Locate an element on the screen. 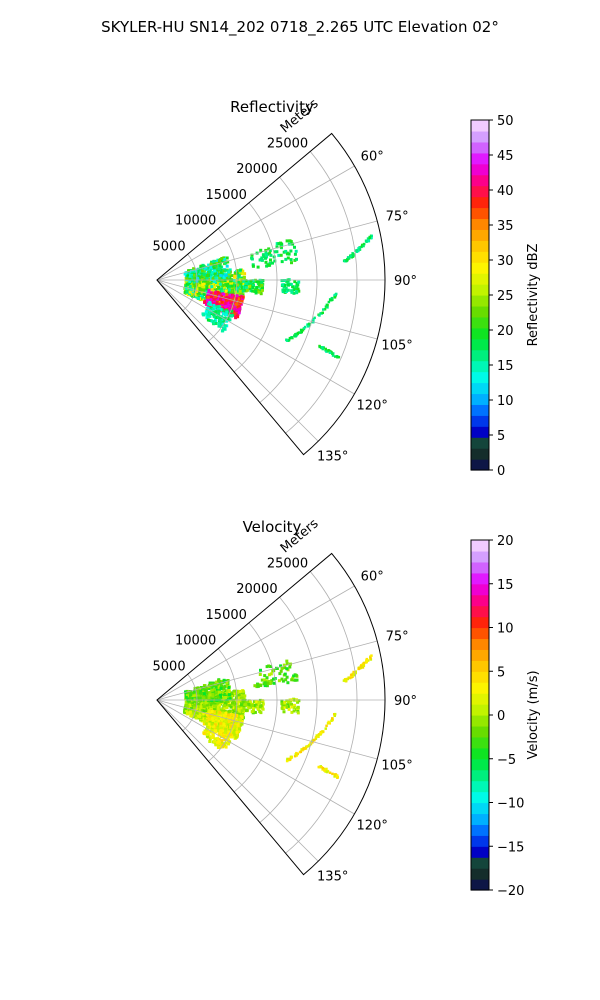  colorbar-tick-label: 5 is located at coordinates (501, 436).